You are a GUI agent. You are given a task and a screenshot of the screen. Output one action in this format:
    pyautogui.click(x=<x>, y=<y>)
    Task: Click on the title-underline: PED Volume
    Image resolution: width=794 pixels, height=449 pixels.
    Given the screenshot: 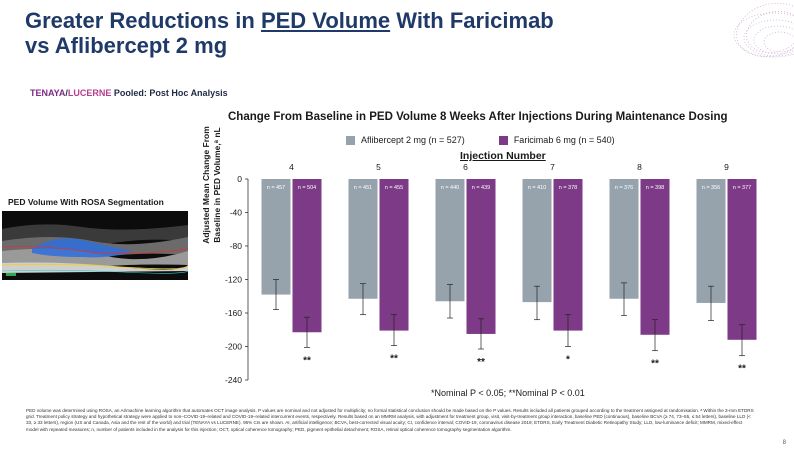 What is the action you would take?
    pyautogui.click(x=325, y=20)
    